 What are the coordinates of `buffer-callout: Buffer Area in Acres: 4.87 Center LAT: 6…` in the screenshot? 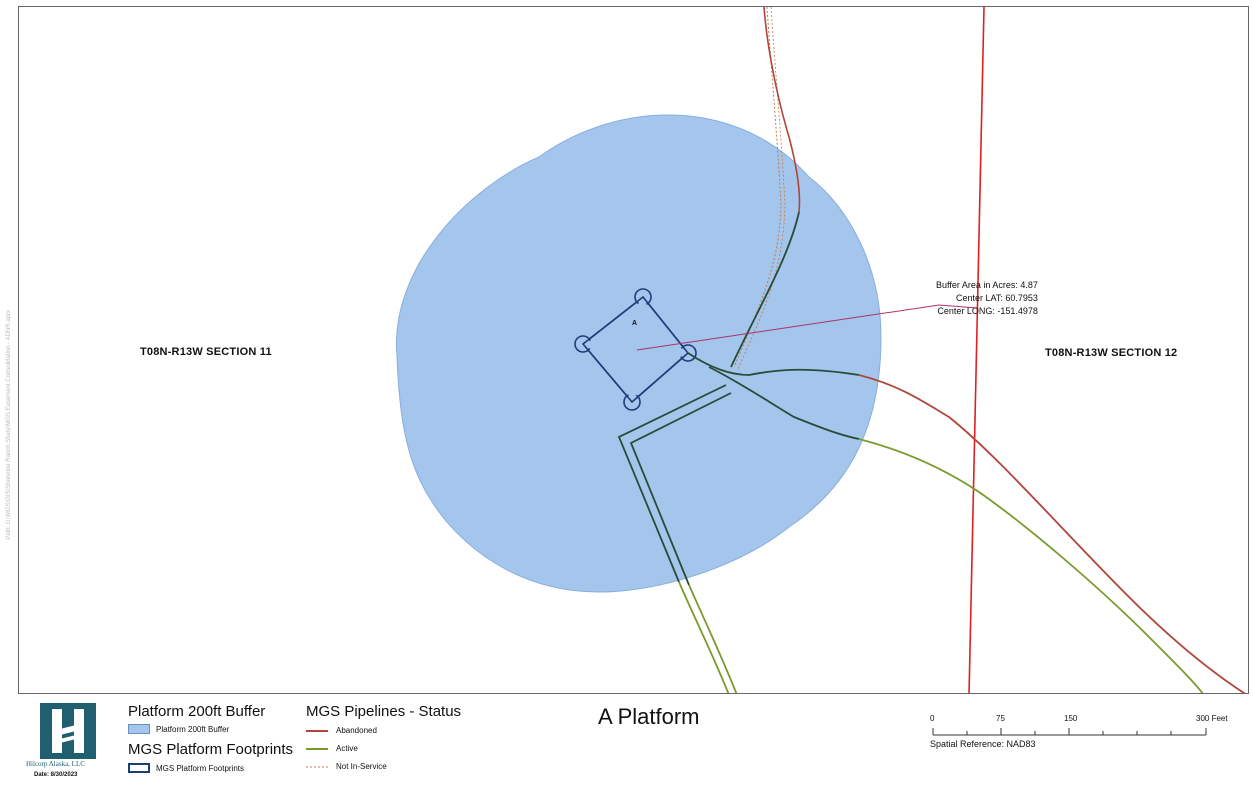 It's located at (987, 298).